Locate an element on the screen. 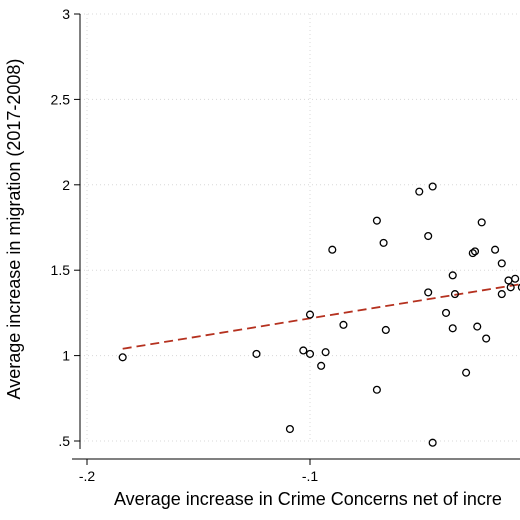 The width and height of the screenshot is (520, 520). fit-line is located at coordinates (321, 316).